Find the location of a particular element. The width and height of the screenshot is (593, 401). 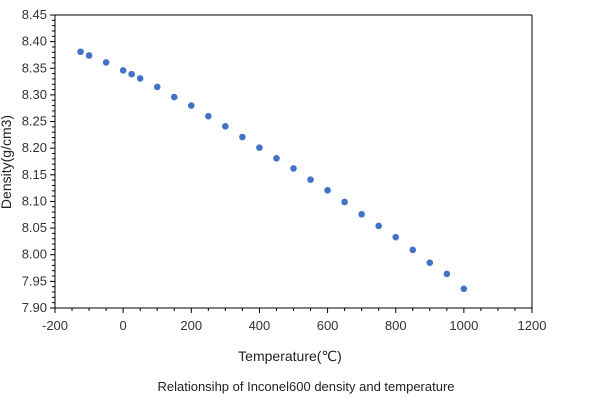

x-tick-label: 1200 is located at coordinates (532, 325).